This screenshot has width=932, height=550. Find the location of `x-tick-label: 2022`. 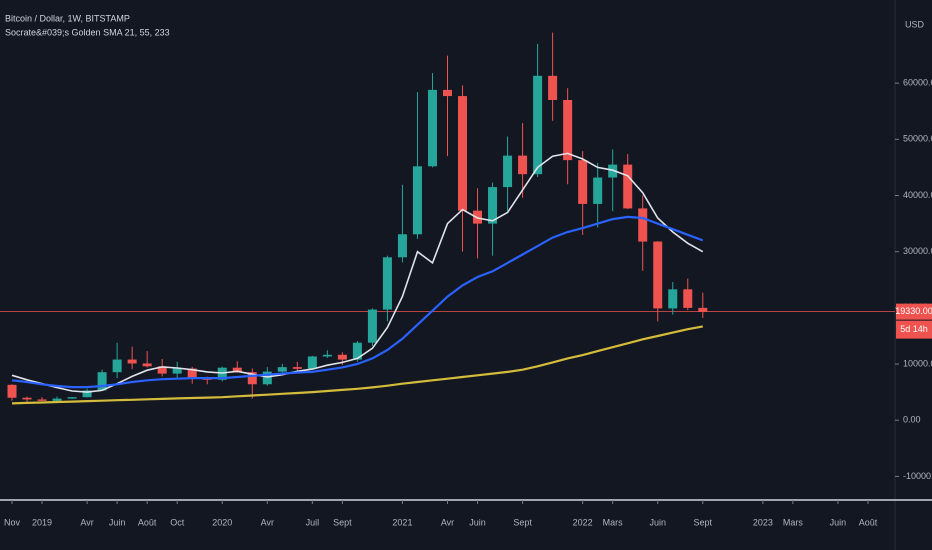

x-tick-label: 2022 is located at coordinates (583, 522).